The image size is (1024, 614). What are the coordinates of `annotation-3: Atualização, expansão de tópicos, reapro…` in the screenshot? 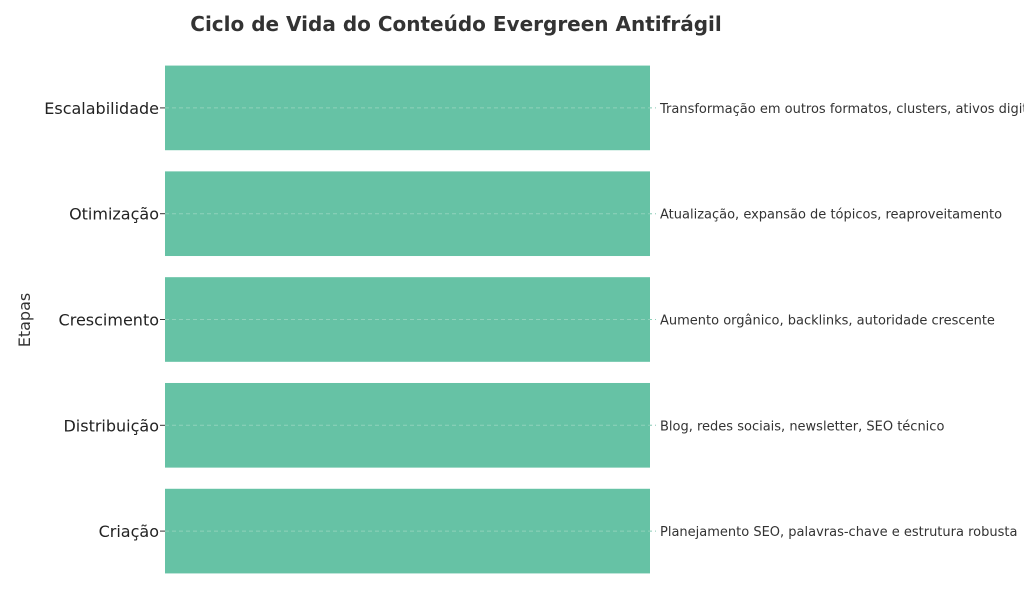 It's located at (831, 215).